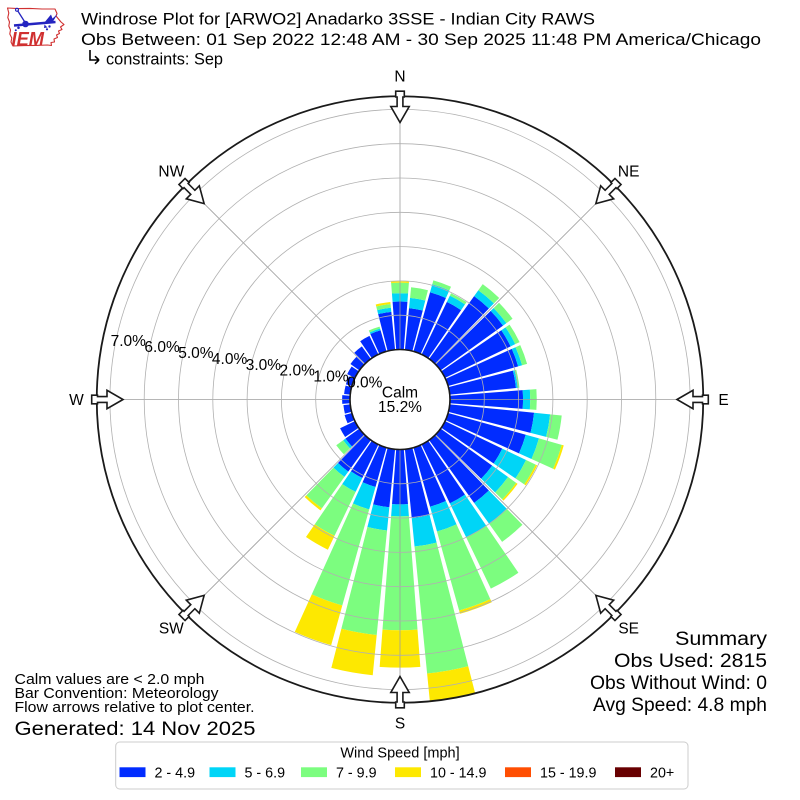  What do you see at coordinates (365, 383) in the screenshot?
I see `svg-text: 0.0%` at bounding box center [365, 383].